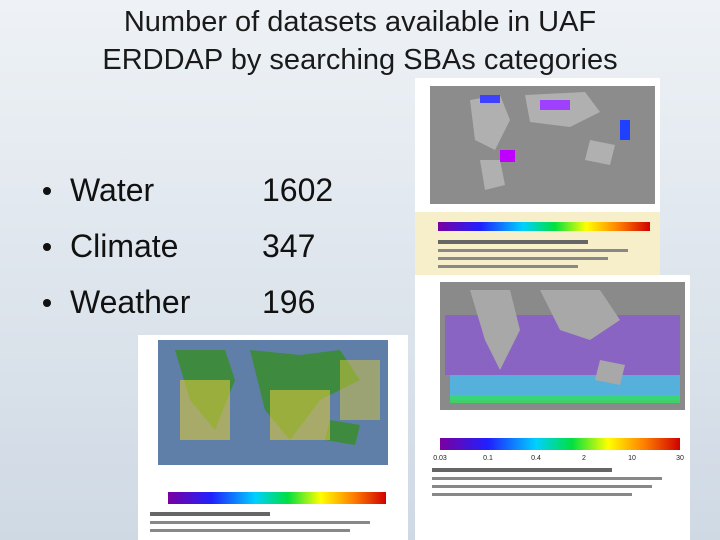 This screenshot has width=720, height=540. What do you see at coordinates (289, 302) in the screenshot?
I see `item-count: 196` at bounding box center [289, 302].